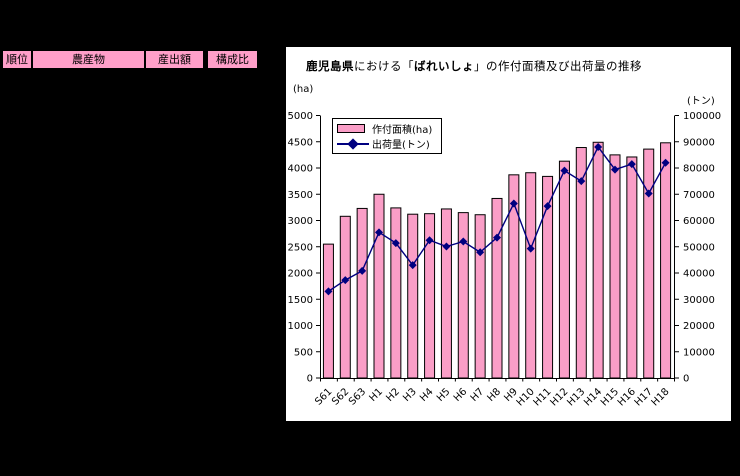 This screenshot has height=476, width=740. What do you see at coordinates (310, 379) in the screenshot?
I see `left-axis-tick-label: 0` at bounding box center [310, 379].